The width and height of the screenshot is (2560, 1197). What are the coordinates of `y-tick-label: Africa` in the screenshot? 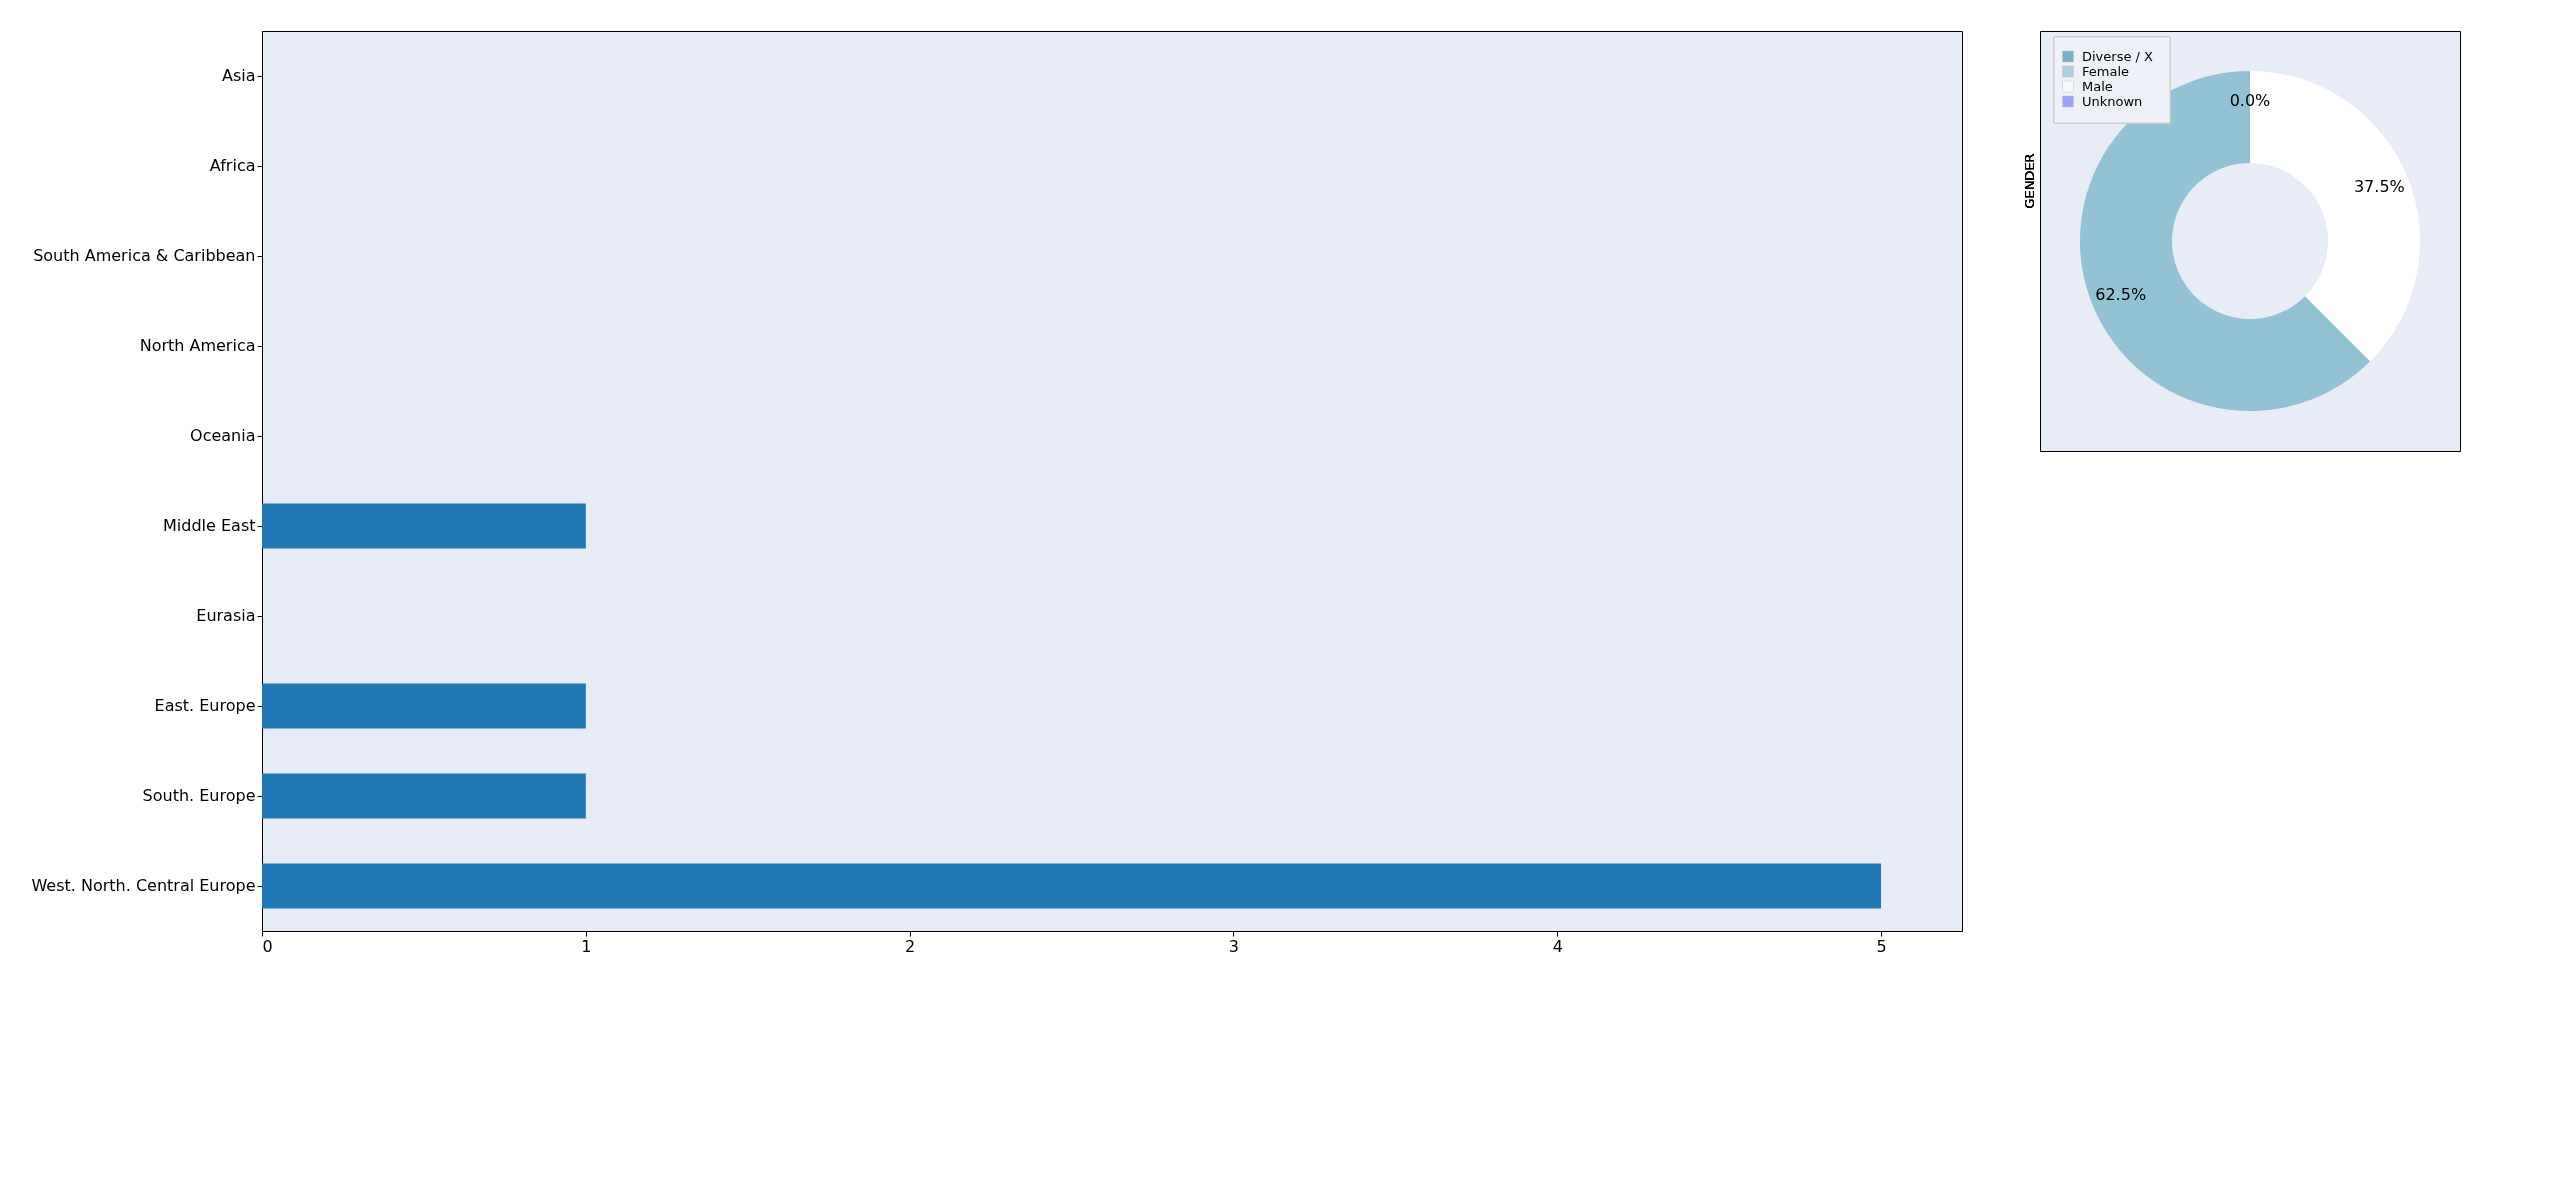 It's located at (232, 165).